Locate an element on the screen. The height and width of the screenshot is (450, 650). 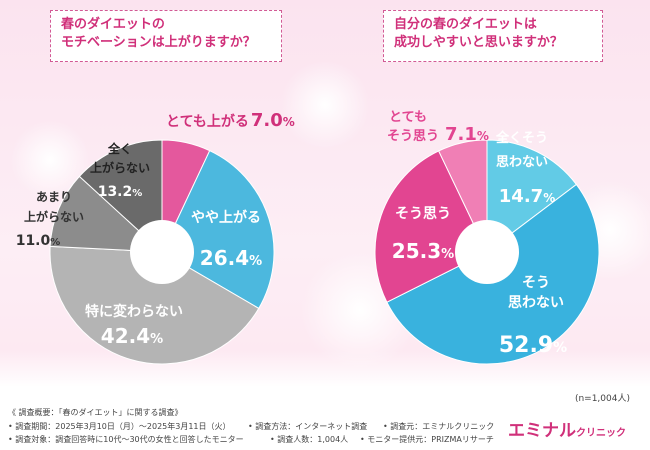
logo-sub: クリニック is located at coordinates (601, 433).